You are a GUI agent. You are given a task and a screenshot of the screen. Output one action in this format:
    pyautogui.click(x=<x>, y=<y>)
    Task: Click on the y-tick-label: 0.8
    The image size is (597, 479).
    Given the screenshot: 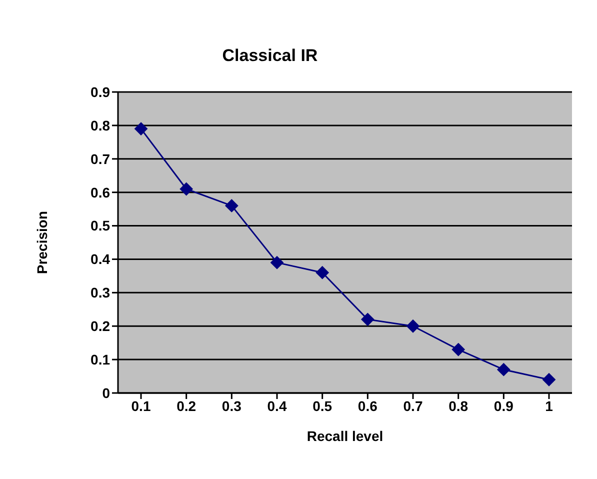 What is the action you would take?
    pyautogui.click(x=100, y=125)
    